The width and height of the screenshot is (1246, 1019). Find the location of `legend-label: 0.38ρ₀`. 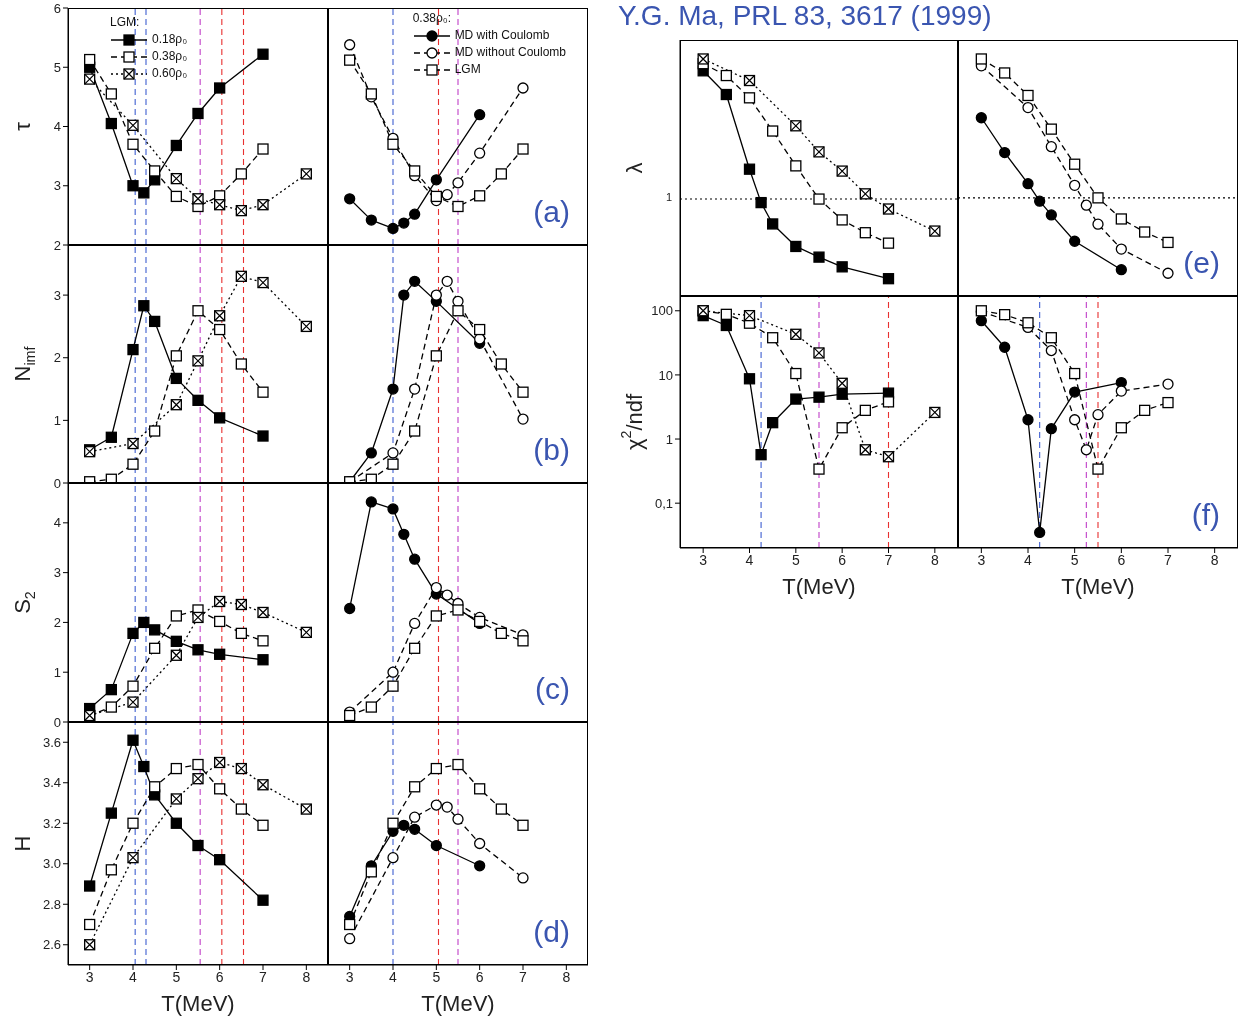

legend-label: 0.38ρ₀ is located at coordinates (170, 56).